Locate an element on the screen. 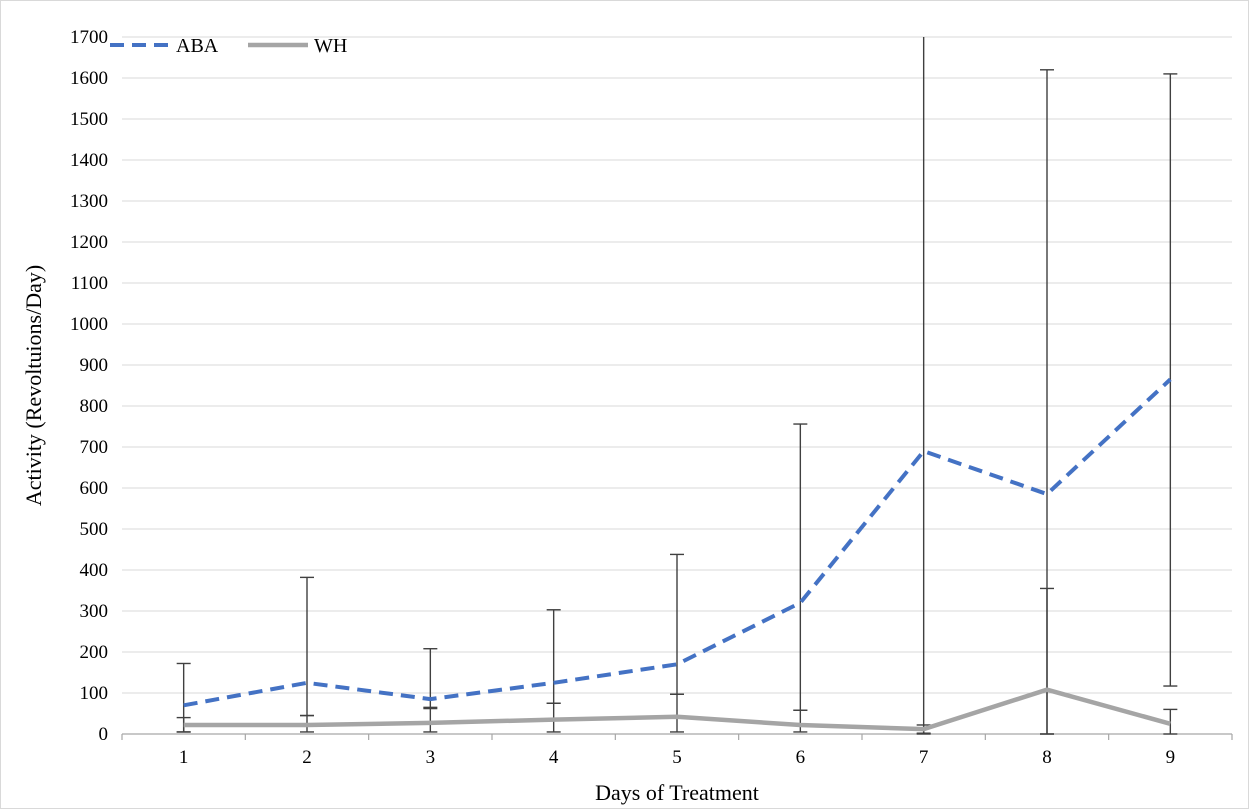 The height and width of the screenshot is (810, 1250). y-tick-label-1700: 1700 is located at coordinates (89, 37).